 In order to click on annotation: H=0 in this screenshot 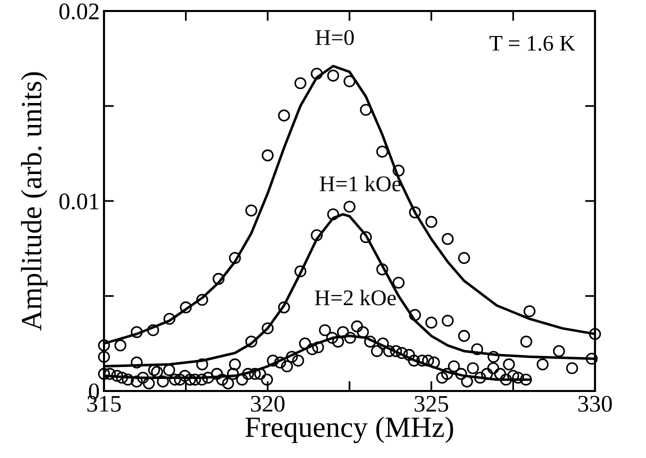, I will do `click(335, 38)`.